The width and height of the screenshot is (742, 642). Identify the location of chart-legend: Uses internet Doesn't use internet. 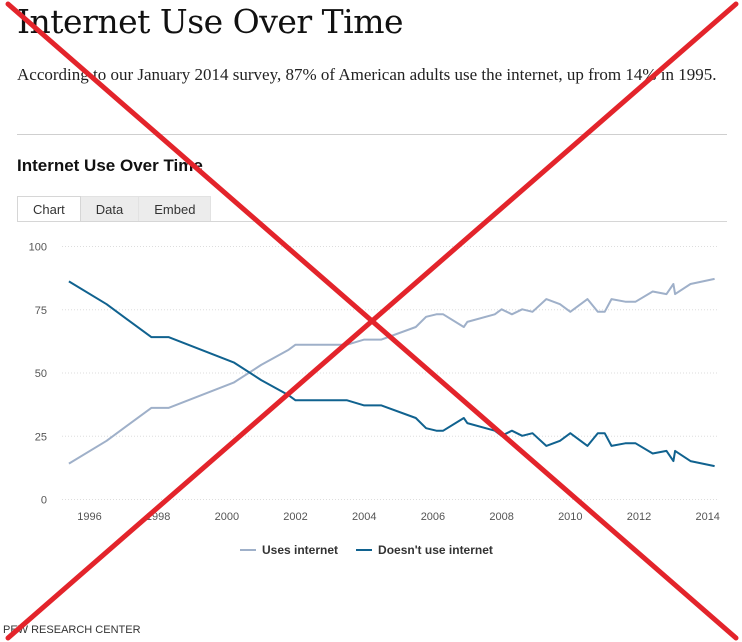
(375, 550).